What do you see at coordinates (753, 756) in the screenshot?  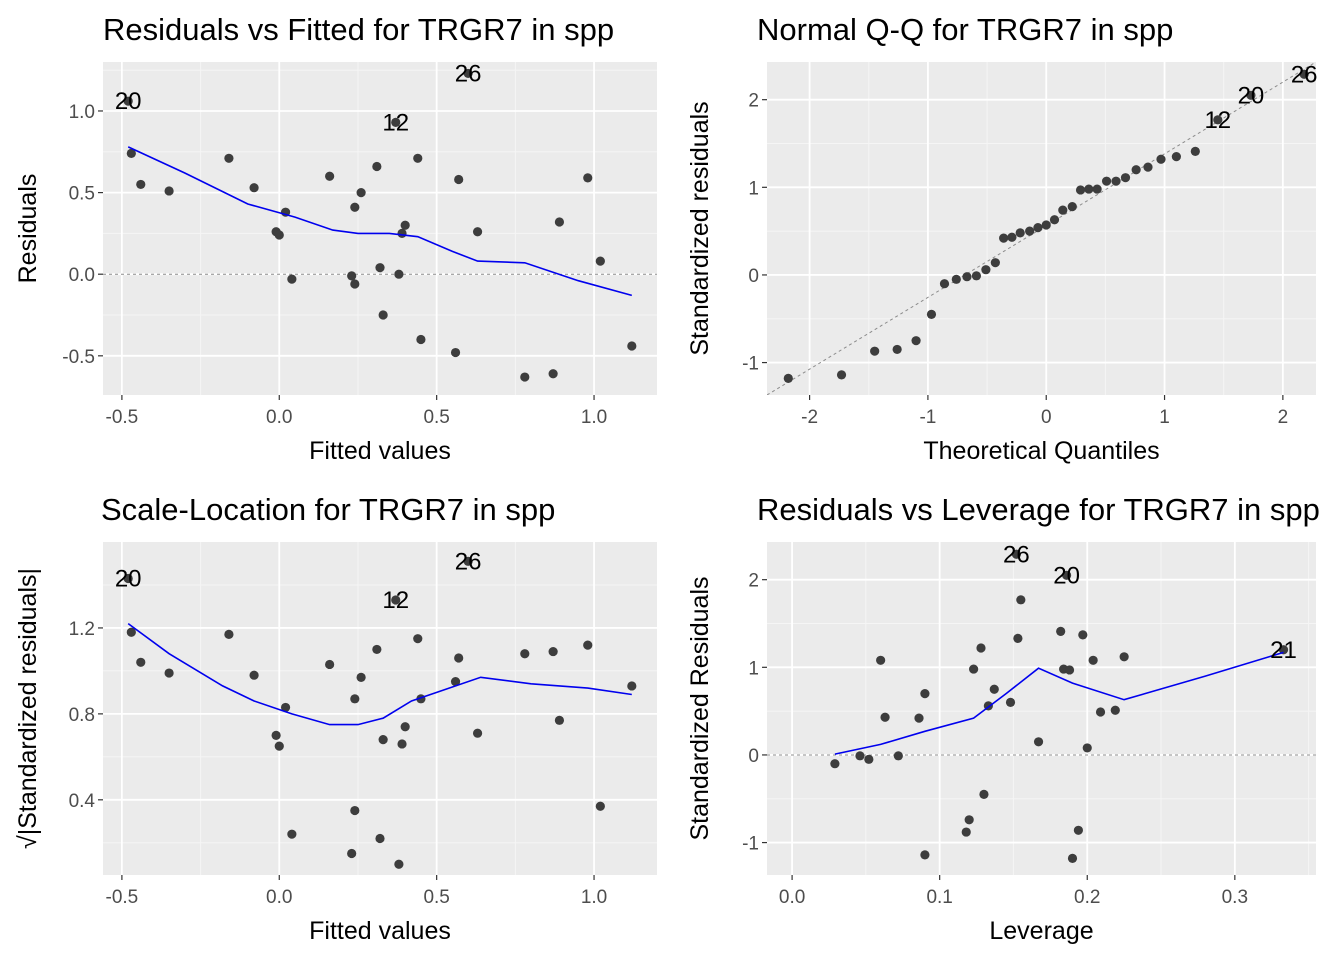 I see `y-tick-label: 0` at bounding box center [753, 756].